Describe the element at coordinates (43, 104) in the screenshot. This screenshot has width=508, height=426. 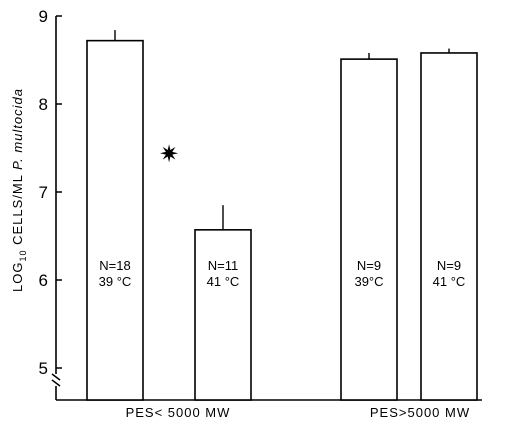
I see `y-tick-label: 8` at that location.